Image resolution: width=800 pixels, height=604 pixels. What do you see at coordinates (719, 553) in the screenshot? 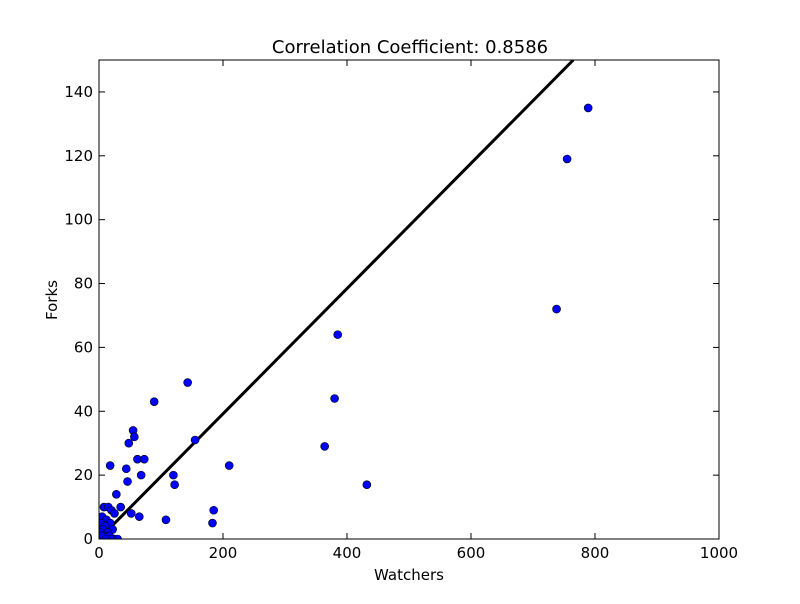
I see `x-tick-label: 1000` at bounding box center [719, 553].